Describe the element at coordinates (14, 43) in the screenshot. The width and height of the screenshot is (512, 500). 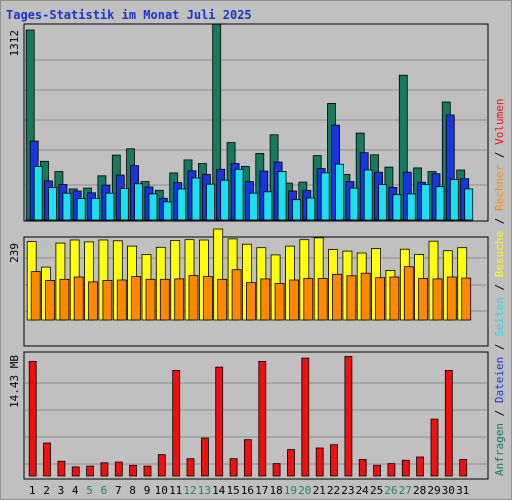
I see `y-max-label-anfragen: 1312` at that location.